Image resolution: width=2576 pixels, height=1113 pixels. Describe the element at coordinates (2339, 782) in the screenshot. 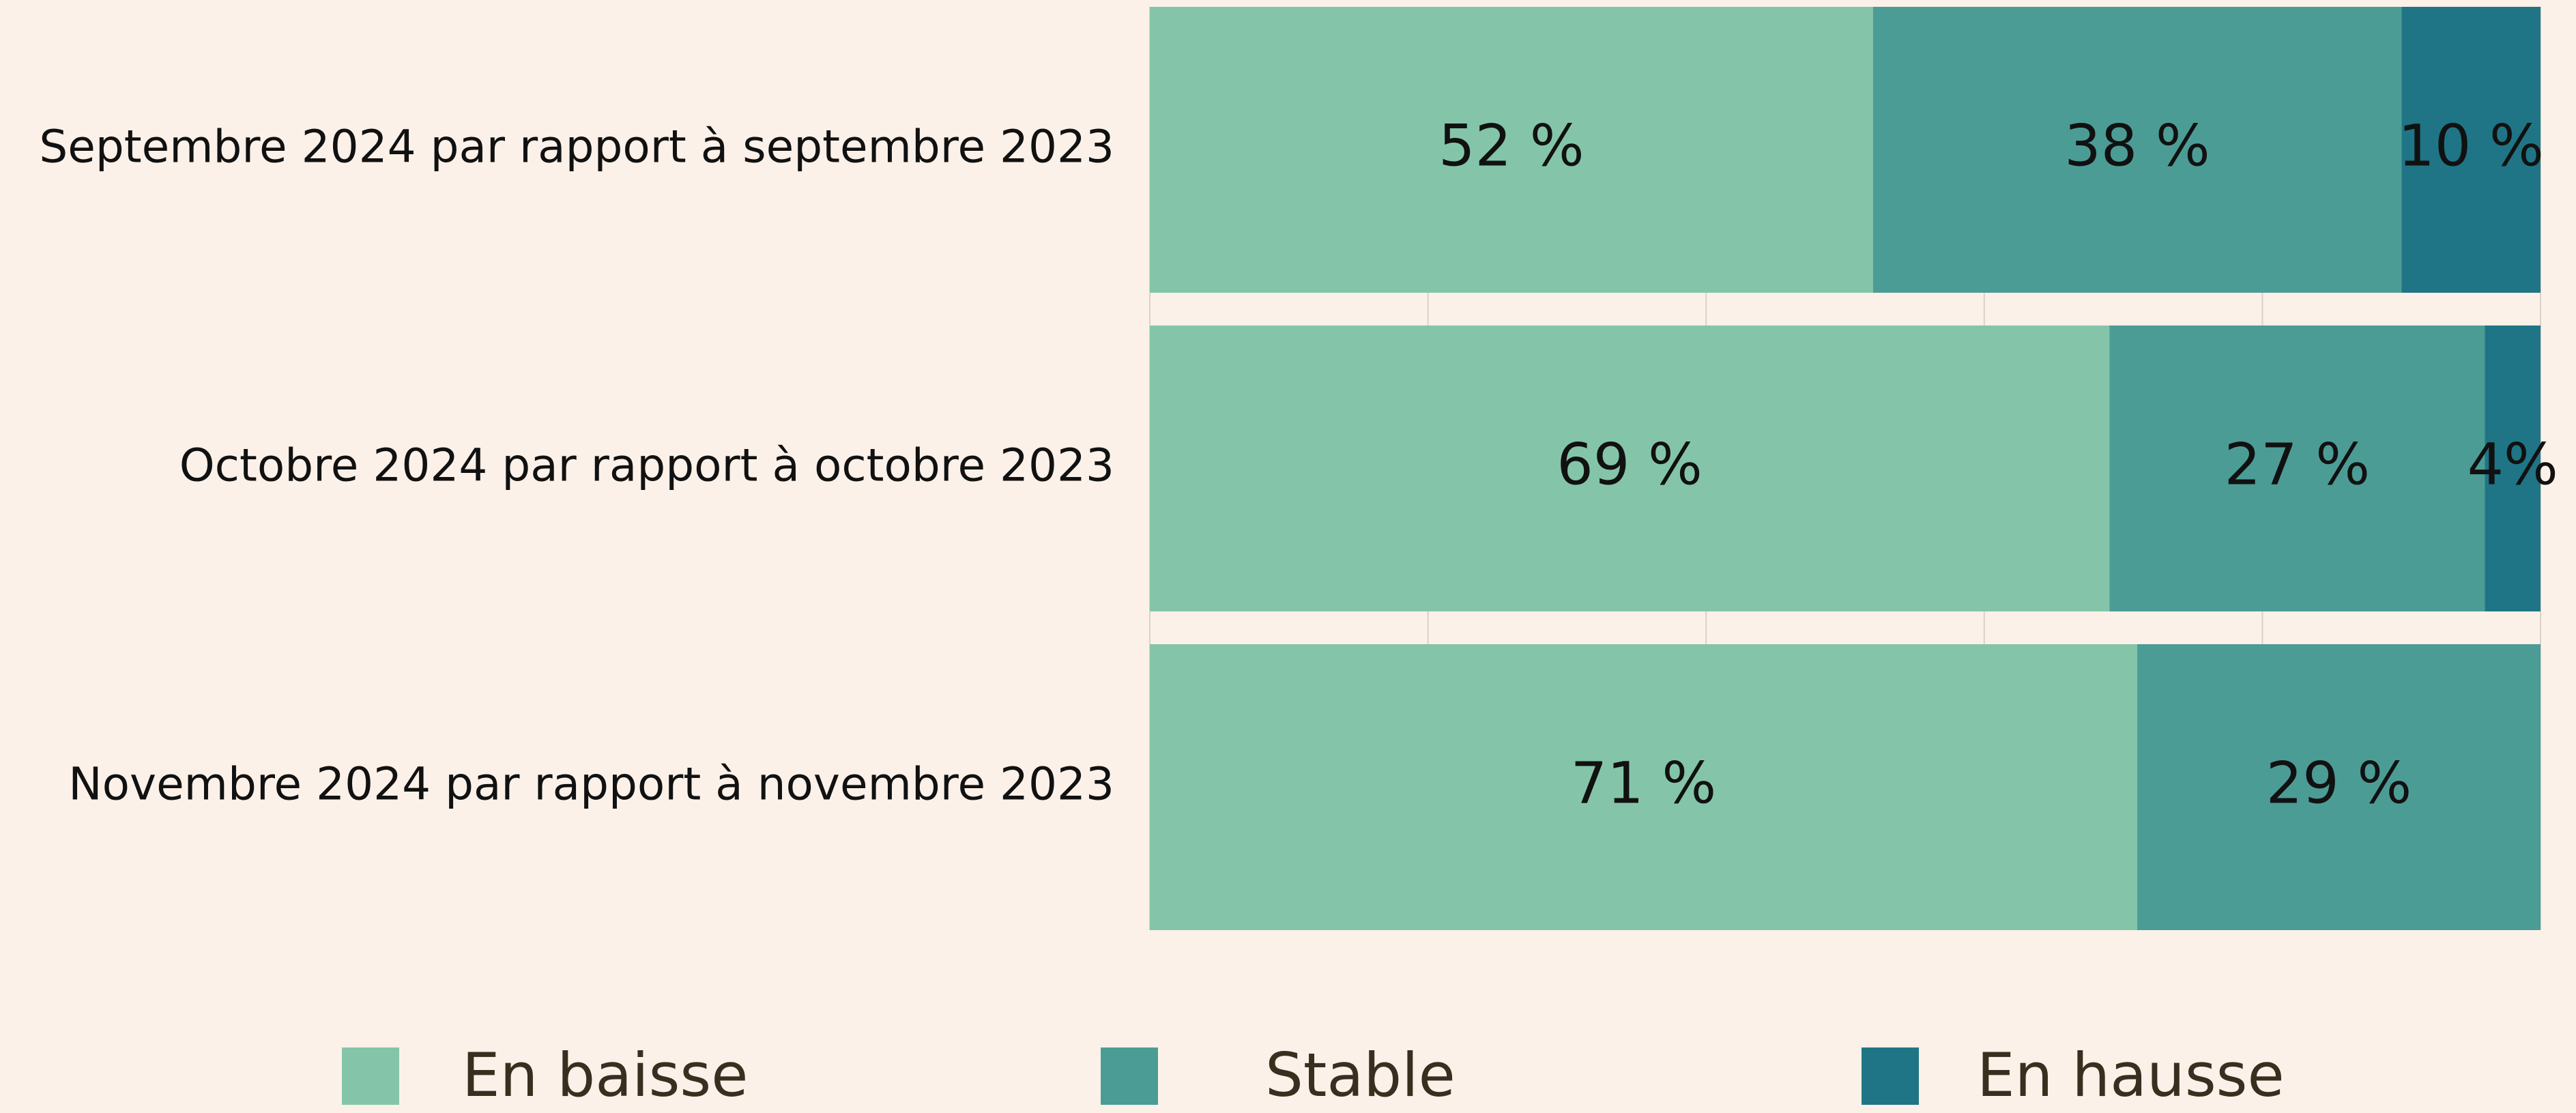

I see `value-label: 29 %` at that location.